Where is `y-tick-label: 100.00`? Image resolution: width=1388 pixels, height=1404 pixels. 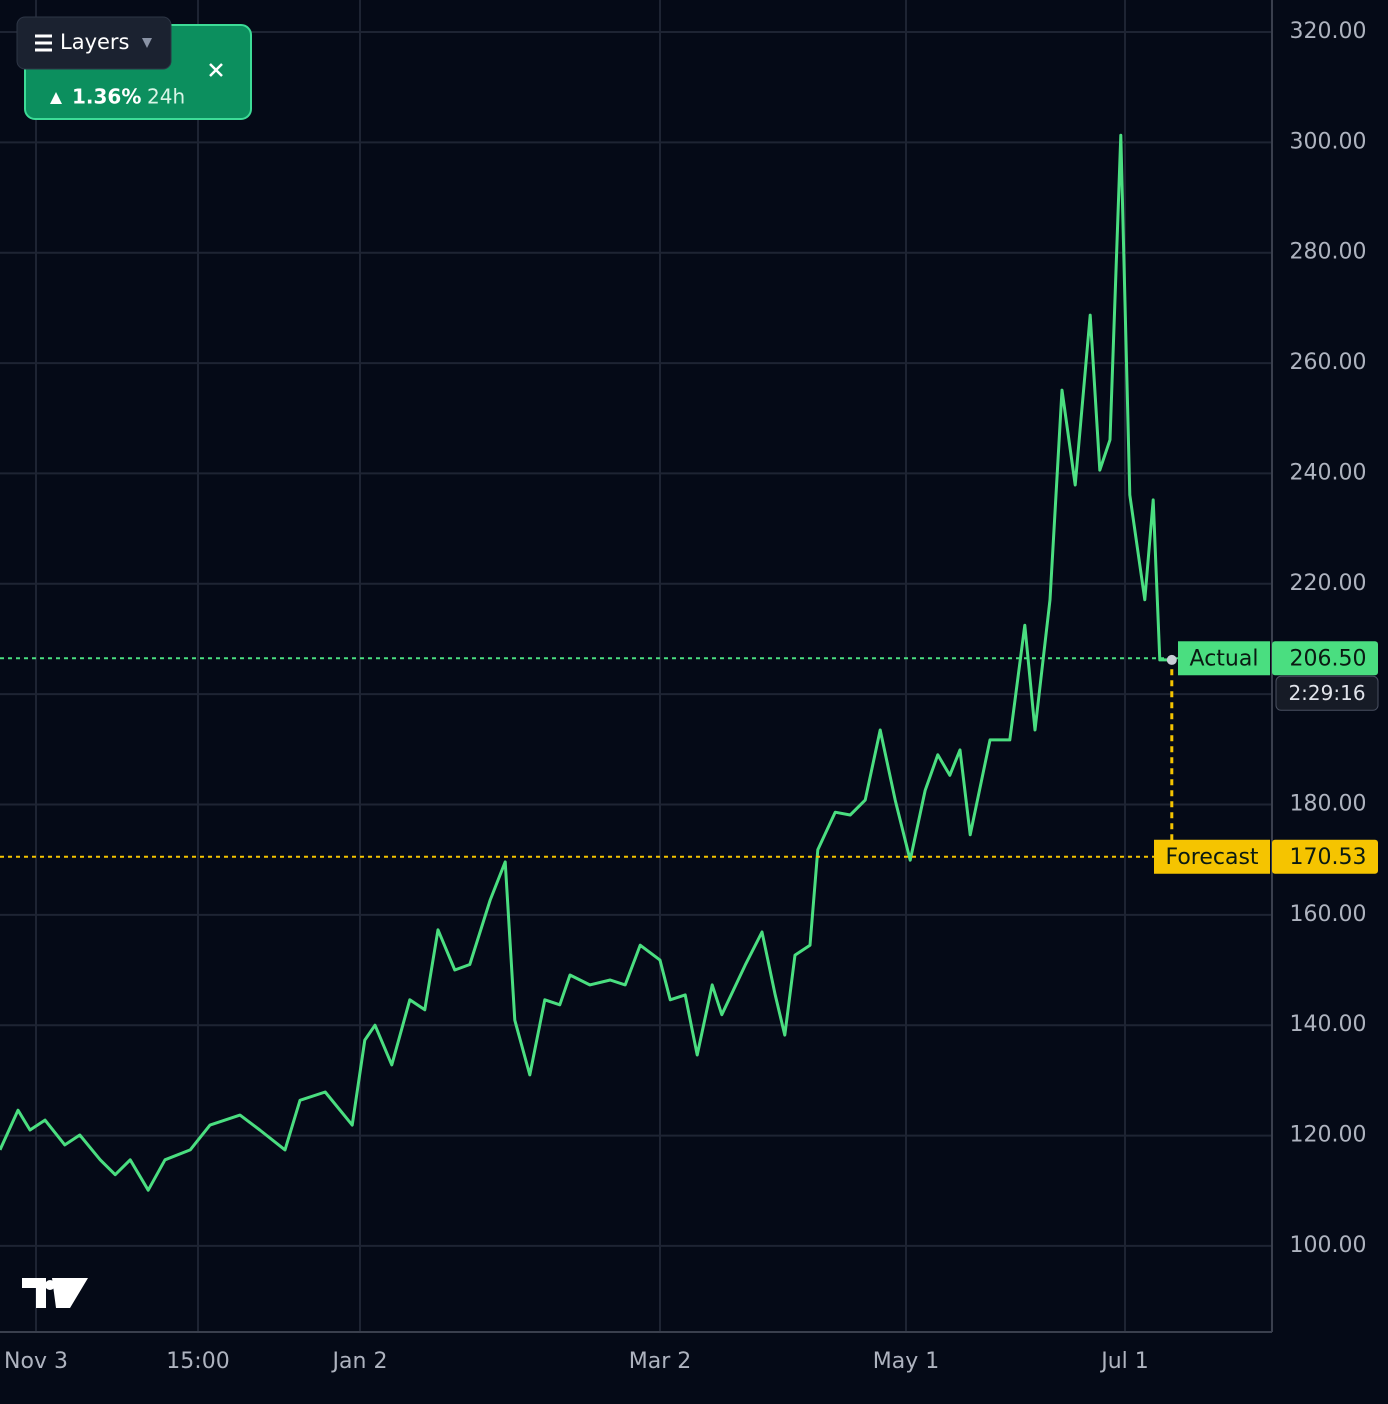
y-tick-label: 100.00 is located at coordinates (1328, 1245).